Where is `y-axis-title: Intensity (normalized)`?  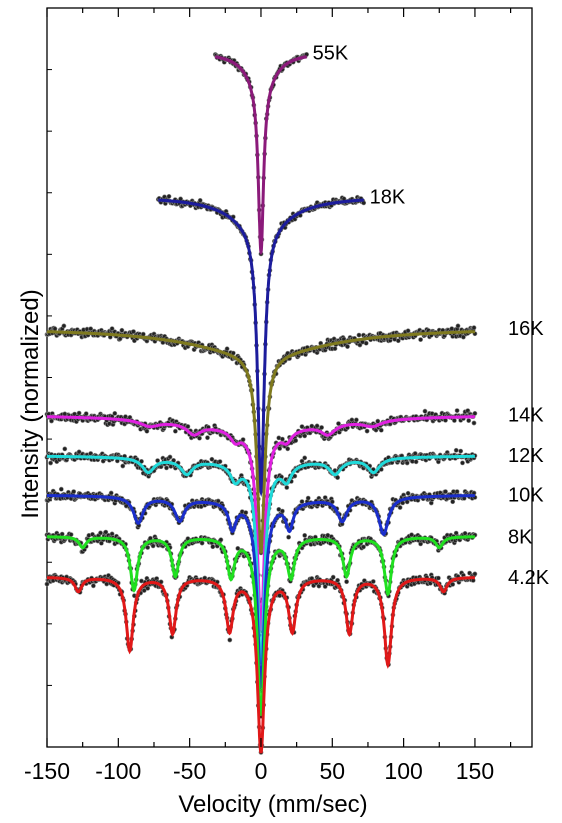 y-axis-title: Intensity (normalized) is located at coordinates (30, 403).